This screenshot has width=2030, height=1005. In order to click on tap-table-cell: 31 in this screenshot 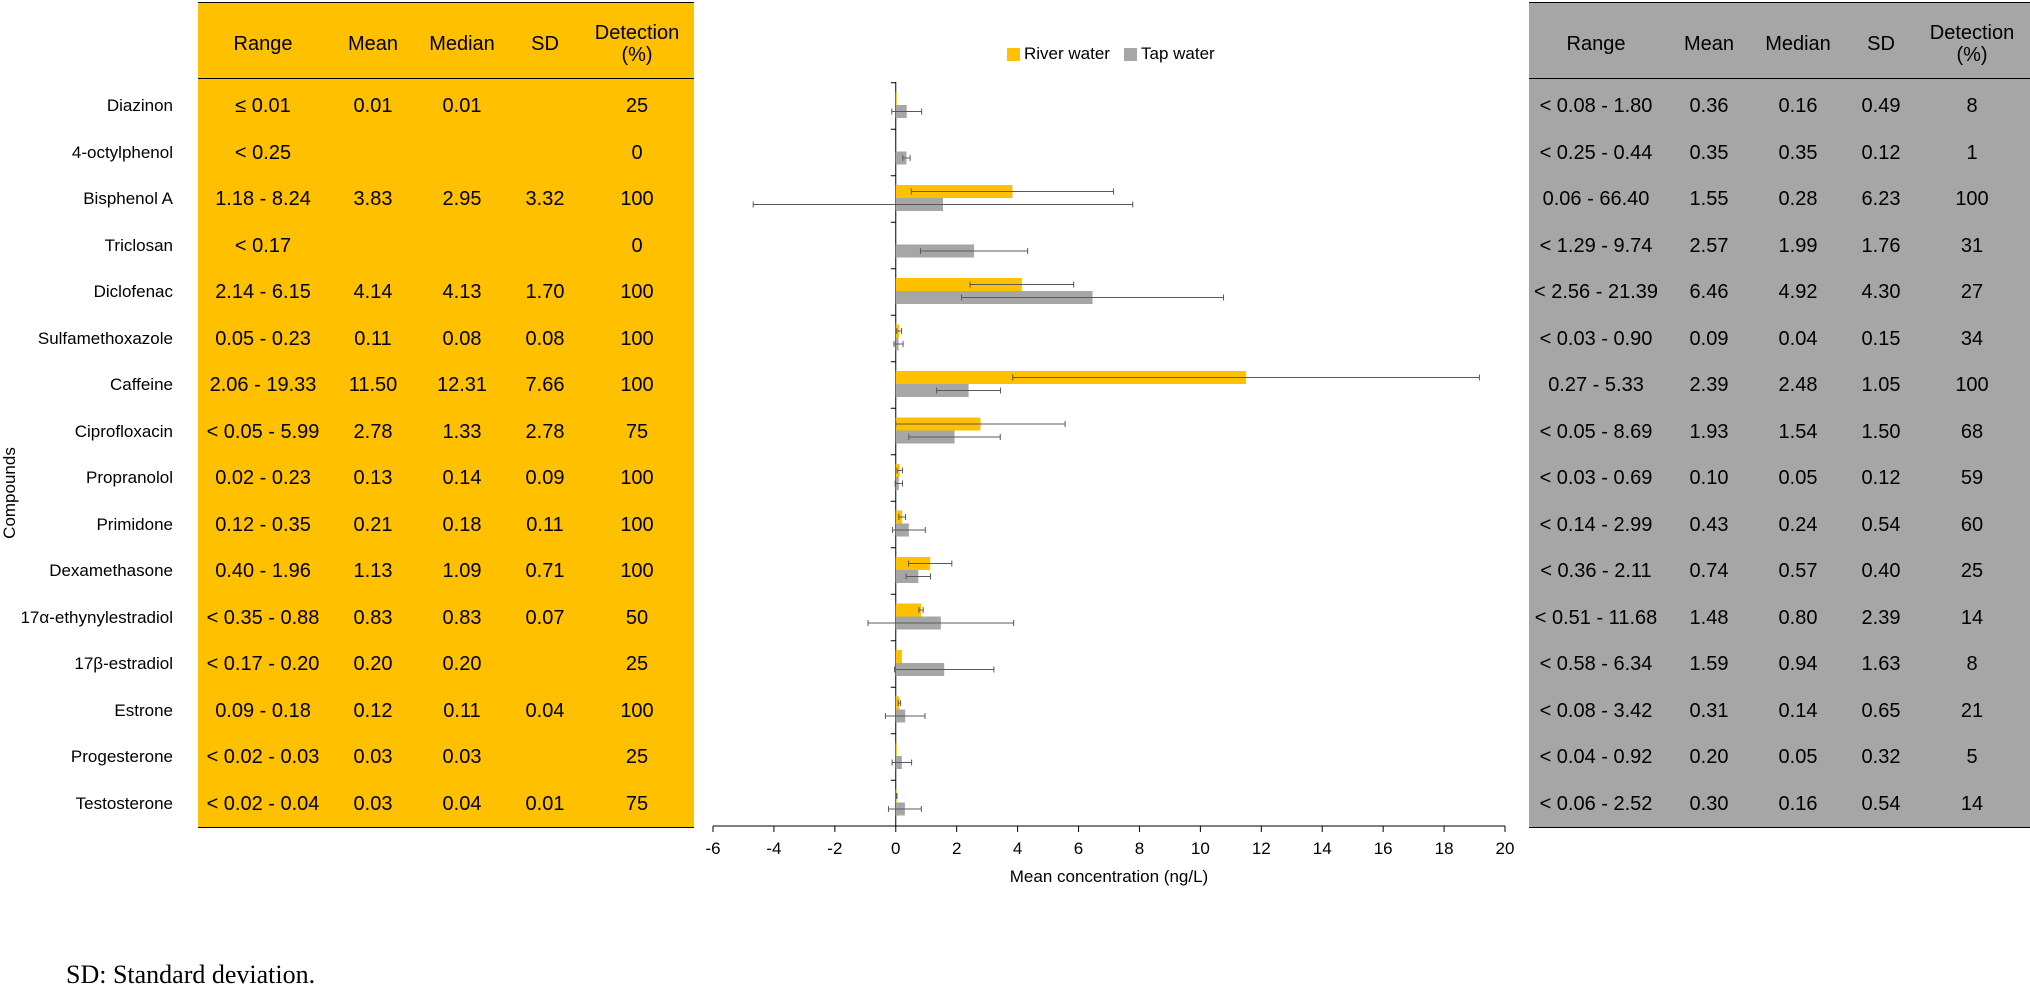, I will do `click(1972, 245)`.